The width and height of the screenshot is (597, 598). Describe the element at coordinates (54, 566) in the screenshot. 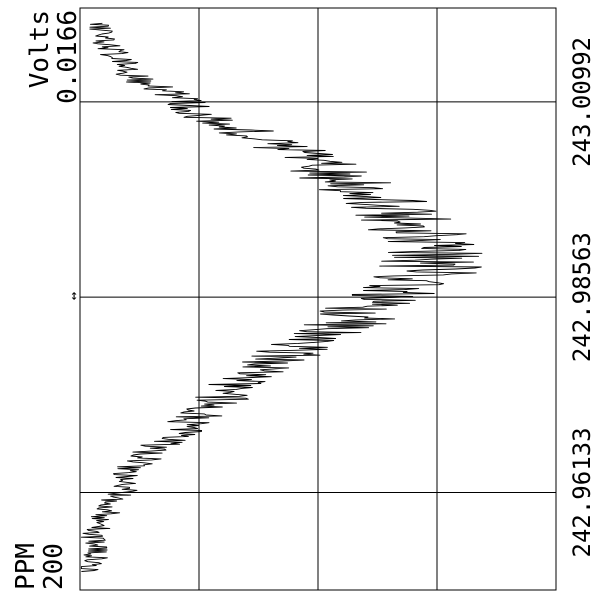

I see `x-axis-scale-label: 200` at that location.